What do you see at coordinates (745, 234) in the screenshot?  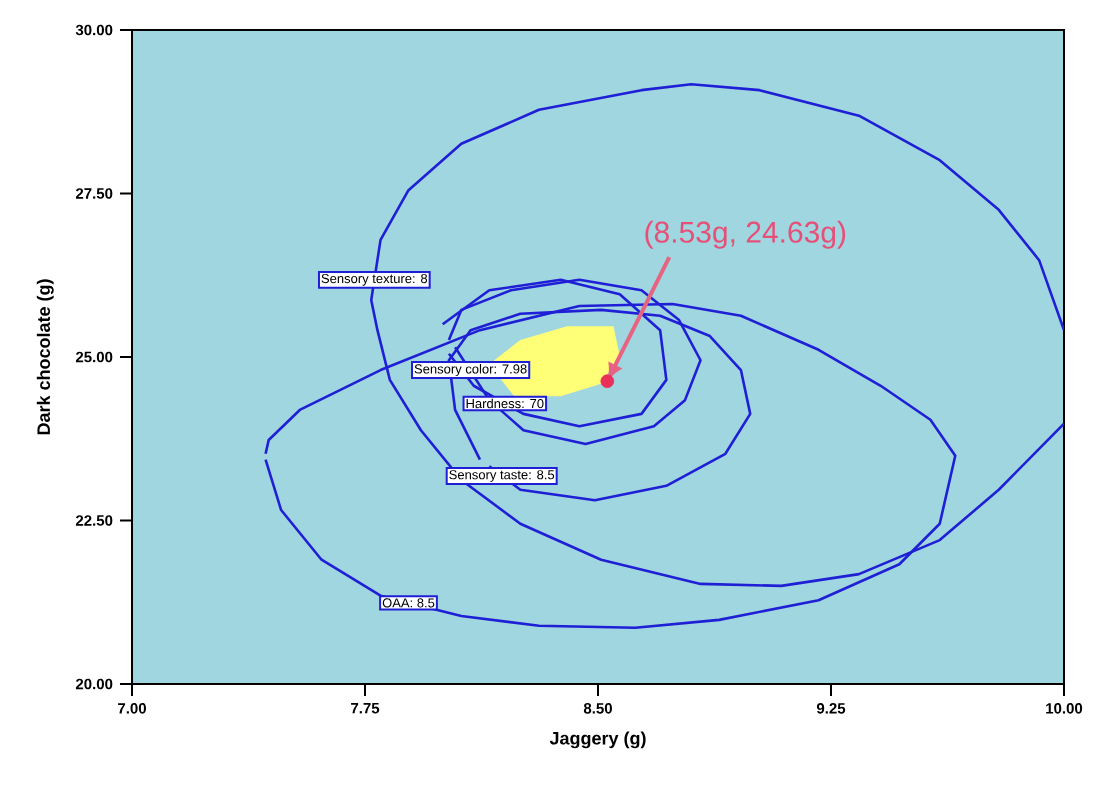 I see `annotation: (8.53g, 24.63g)` at bounding box center [745, 234].